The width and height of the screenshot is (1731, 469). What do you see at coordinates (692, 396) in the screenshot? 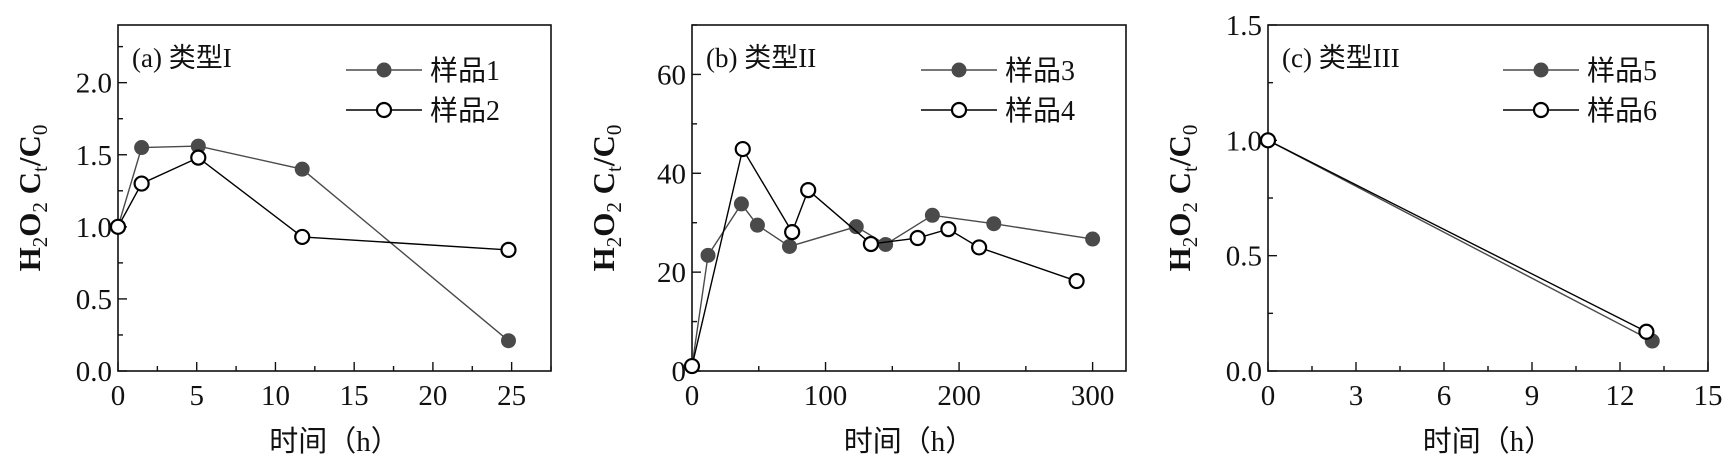
I see `x-tick-label: 0` at bounding box center [692, 396].